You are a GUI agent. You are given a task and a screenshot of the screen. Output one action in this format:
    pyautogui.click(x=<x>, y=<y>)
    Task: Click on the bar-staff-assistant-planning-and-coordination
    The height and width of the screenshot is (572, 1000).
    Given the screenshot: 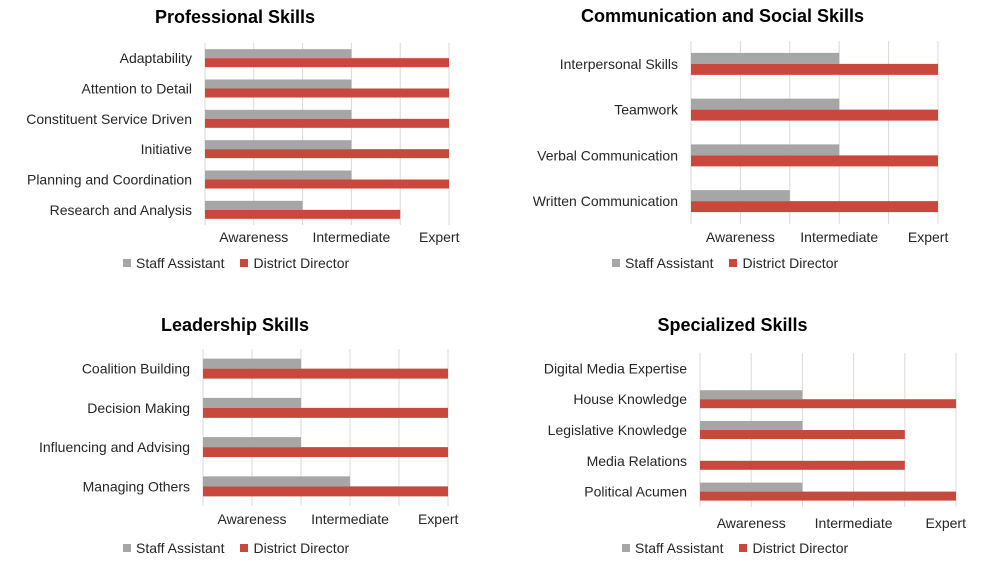 What is the action you would take?
    pyautogui.click(x=278, y=175)
    